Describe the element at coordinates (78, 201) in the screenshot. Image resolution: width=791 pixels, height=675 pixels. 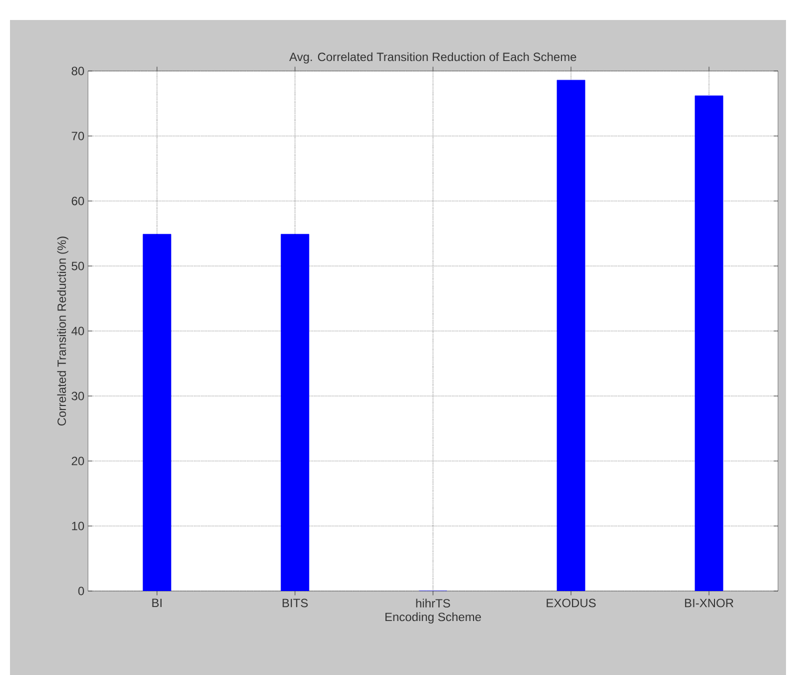
I see `y-tick-label: 60` at that location.